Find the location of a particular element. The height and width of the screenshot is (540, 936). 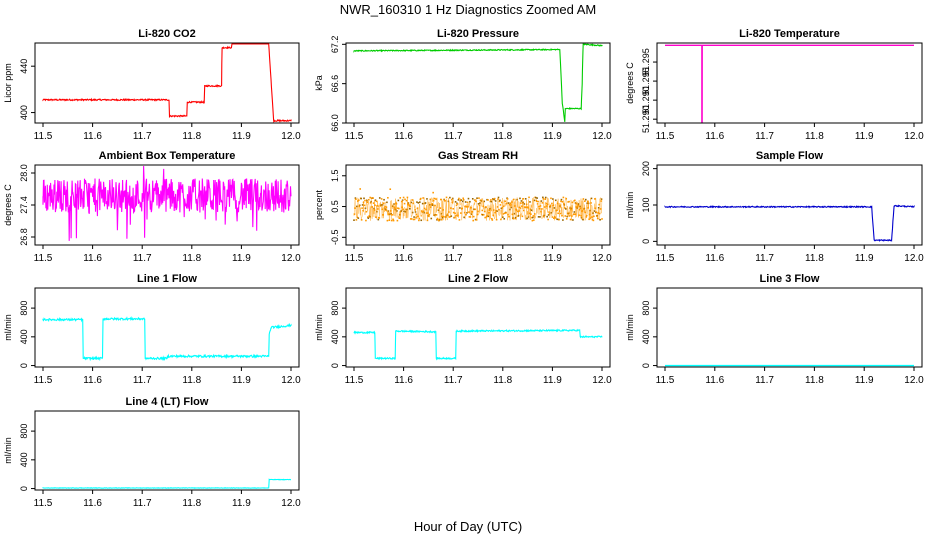

y-tick-label: 67.2 is located at coordinates (335, 45).